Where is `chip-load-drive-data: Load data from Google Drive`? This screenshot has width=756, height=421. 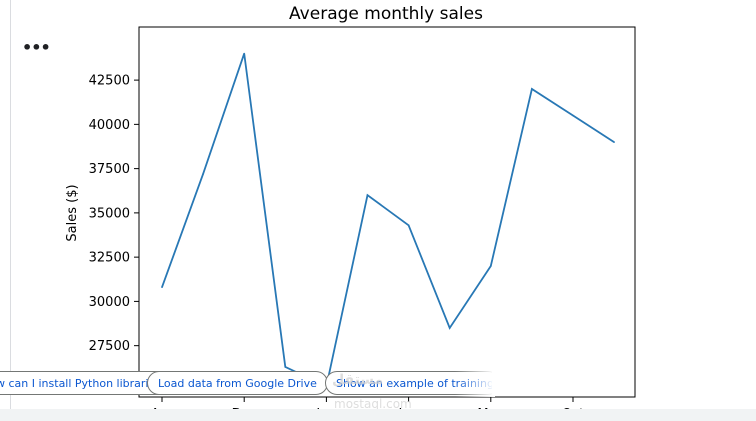 chip-load-drive-data: Load data from Google Drive is located at coordinates (237, 383).